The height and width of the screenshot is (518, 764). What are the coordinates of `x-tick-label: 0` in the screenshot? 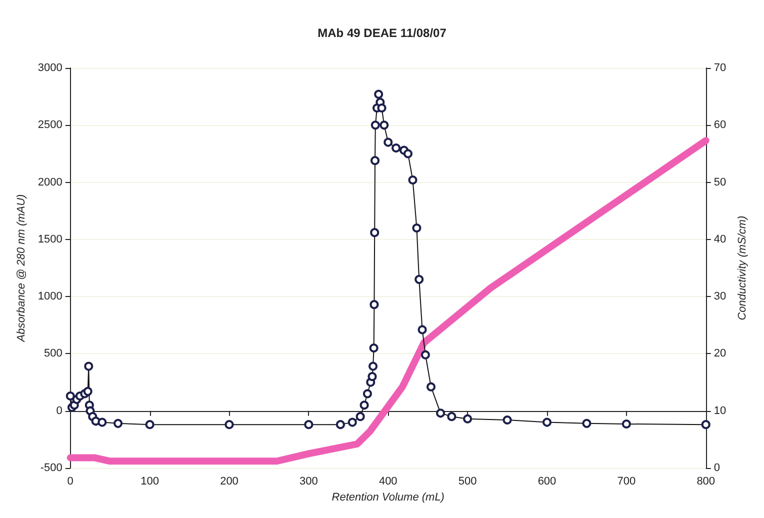 It's located at (70, 482).